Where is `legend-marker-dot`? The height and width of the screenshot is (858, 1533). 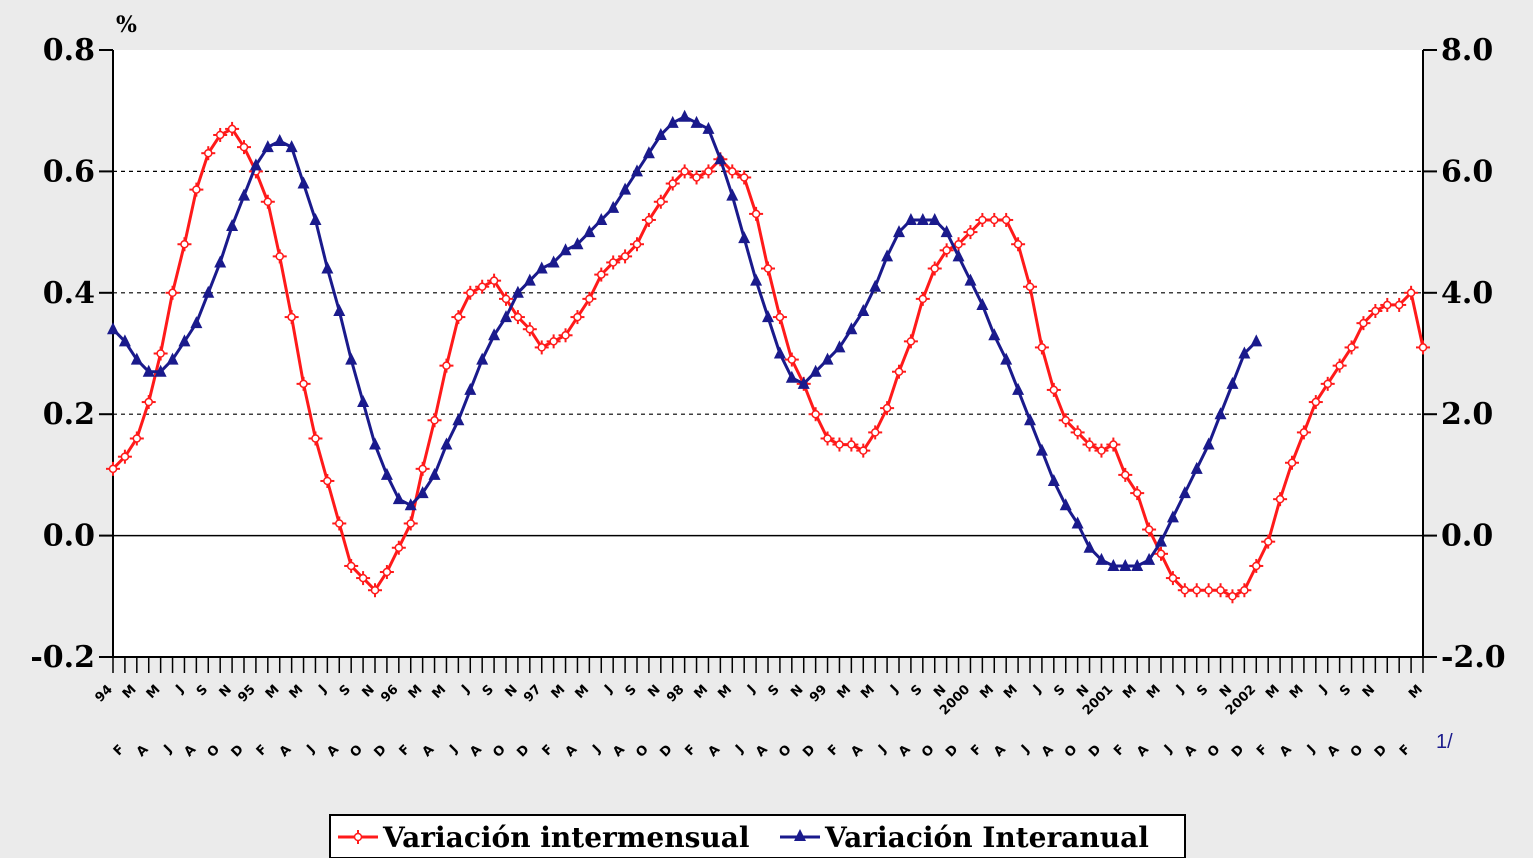
legend-marker-dot is located at coordinates (358, 837).